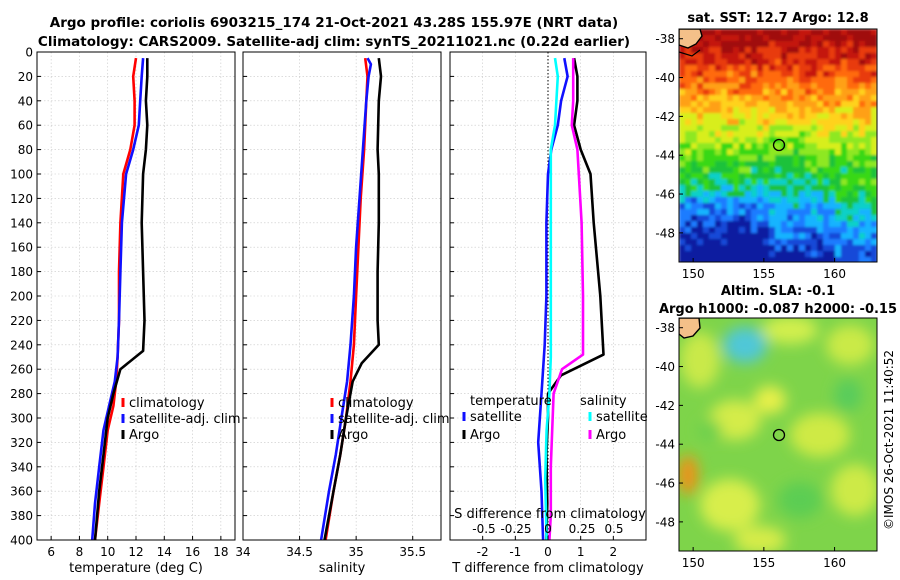 This screenshot has width=900, height=580. Describe the element at coordinates (665, 156) in the screenshot. I see `y-tick-label: -44` at that location.